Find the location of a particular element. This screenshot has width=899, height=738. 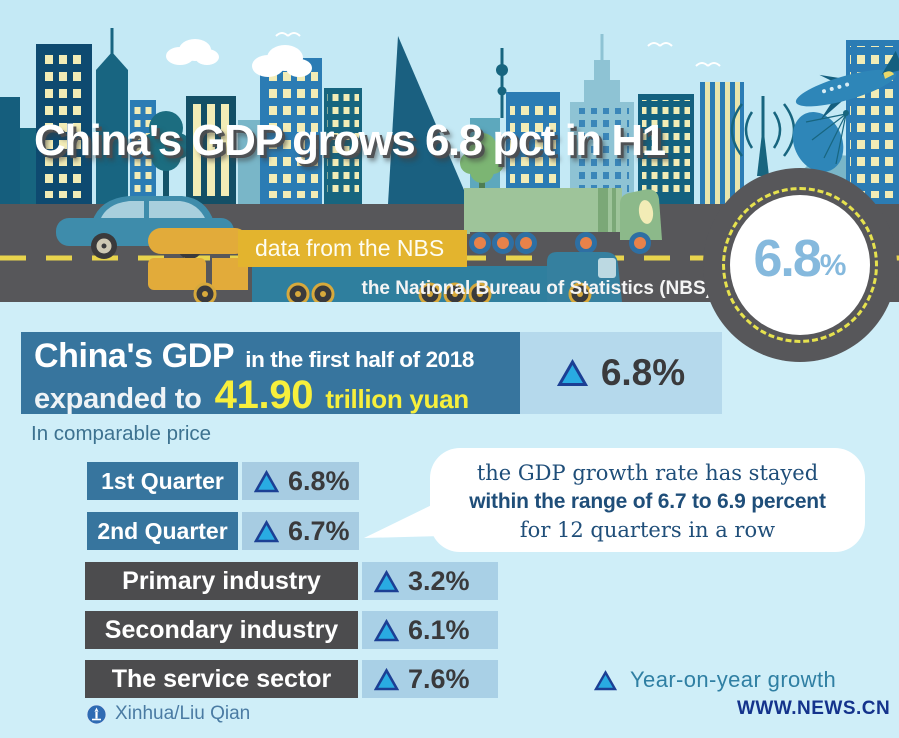

nbs-banner: data from the NBS is located at coordinates (352, 248).